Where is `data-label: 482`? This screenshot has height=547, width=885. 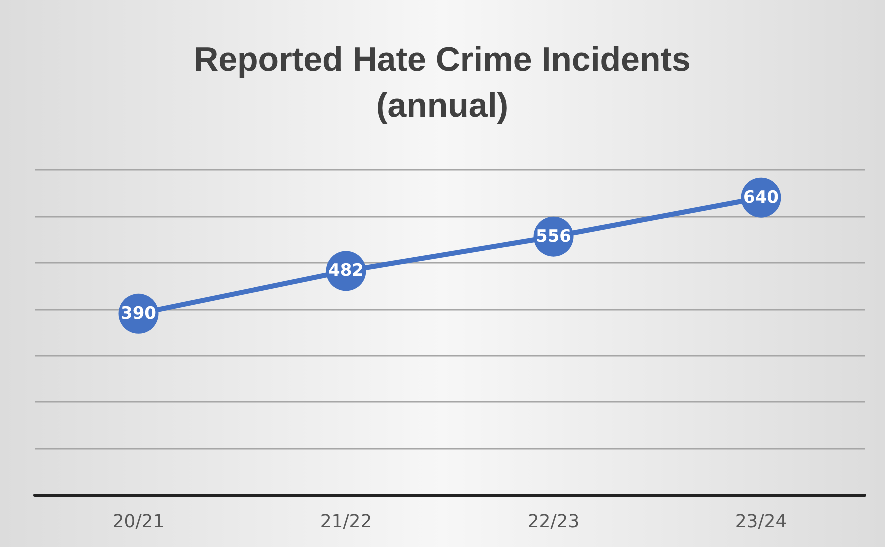 data-label: 482 is located at coordinates (346, 271).